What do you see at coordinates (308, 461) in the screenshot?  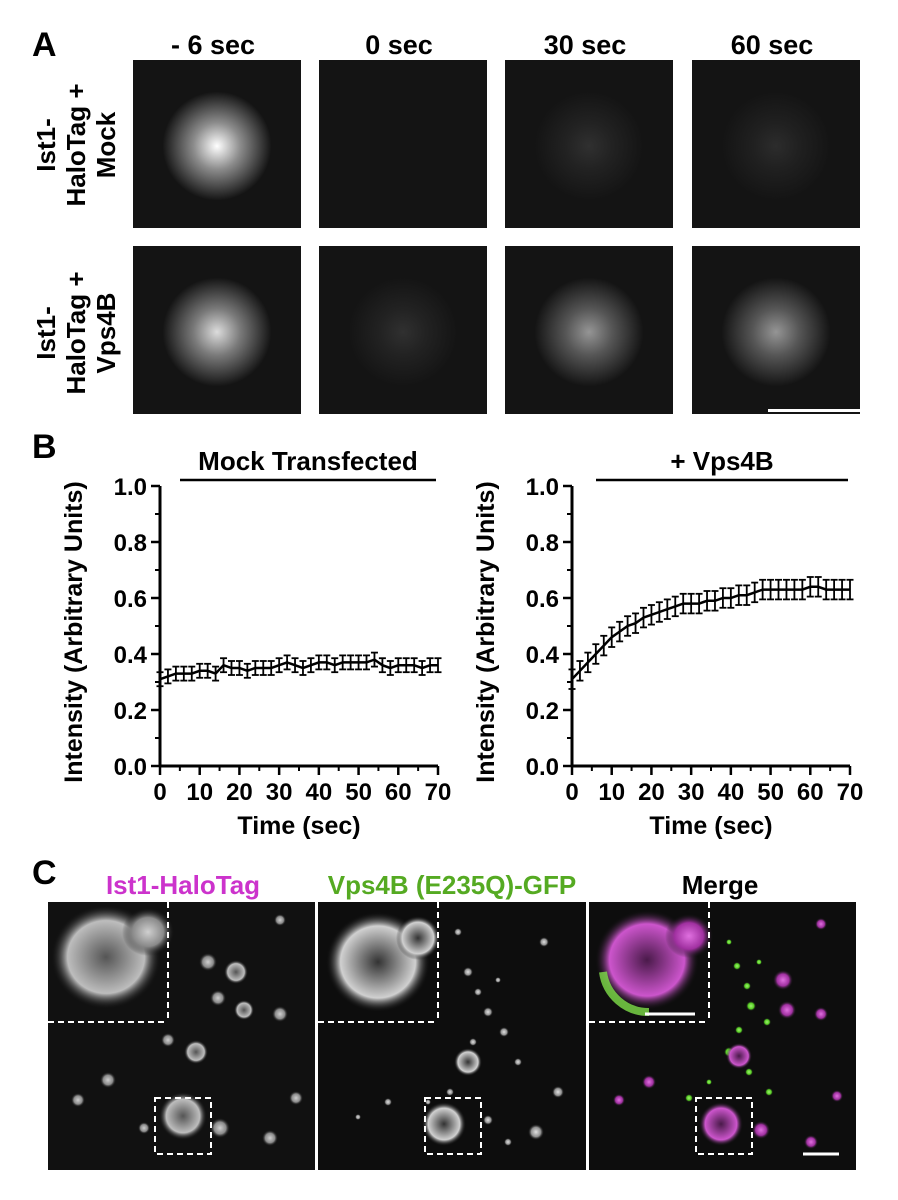 I see `chart-title: Mock Transfected` at bounding box center [308, 461].